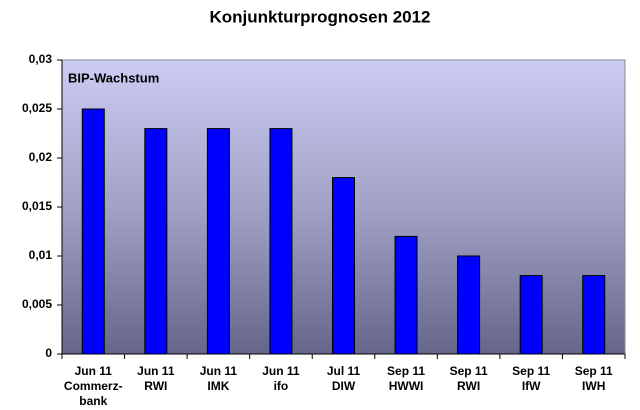  Describe the element at coordinates (531, 386) in the screenshot. I see `x-tick-label: IfW` at that location.